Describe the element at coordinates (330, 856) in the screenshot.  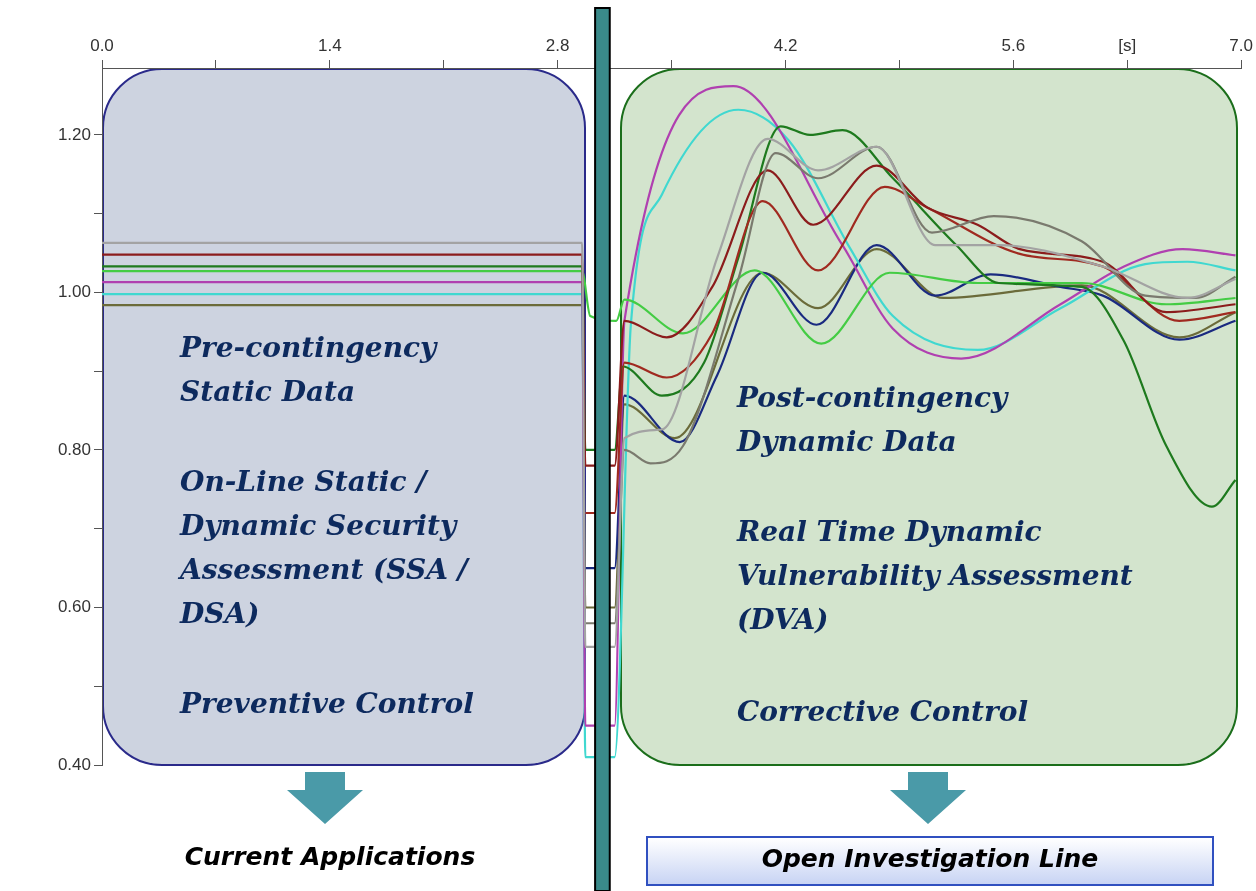
I see `text: Current Applications` at that location.